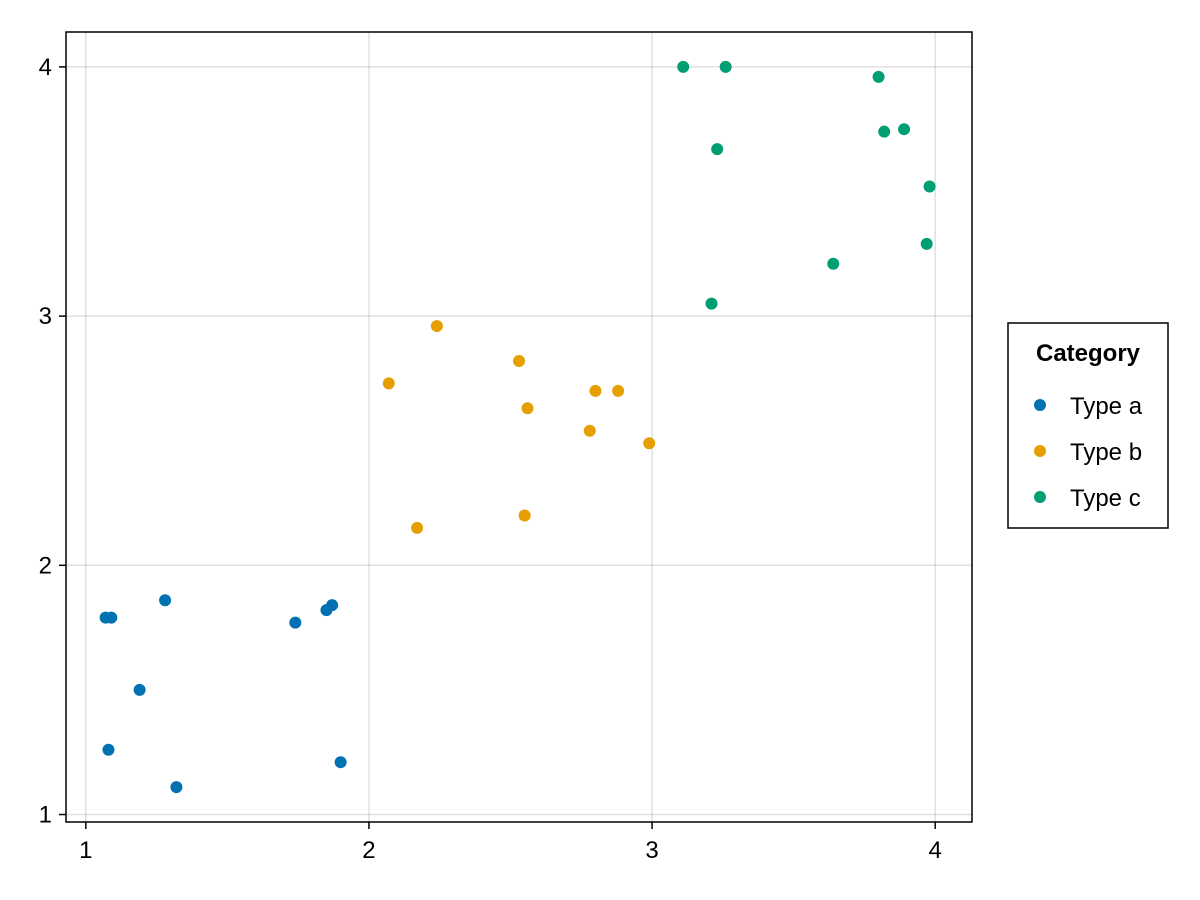 Image resolution: width=1200 pixels, height=900 pixels. Describe the element at coordinates (806, 185) in the screenshot. I see `series-type-c` at that location.